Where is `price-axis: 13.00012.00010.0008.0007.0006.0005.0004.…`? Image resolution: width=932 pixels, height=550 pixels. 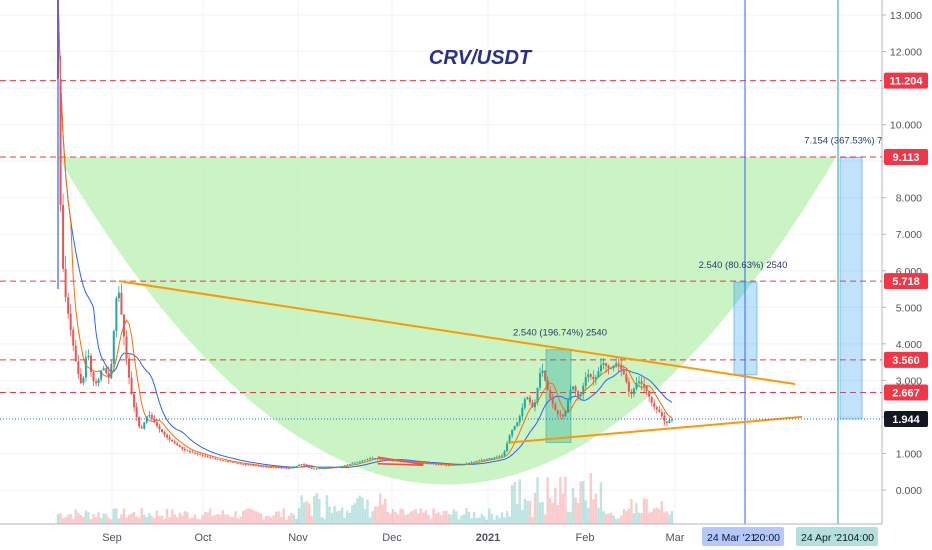
price-axis: 13.00012.00010.0008.0007.0006.0005.0004.… is located at coordinates (906, 262).